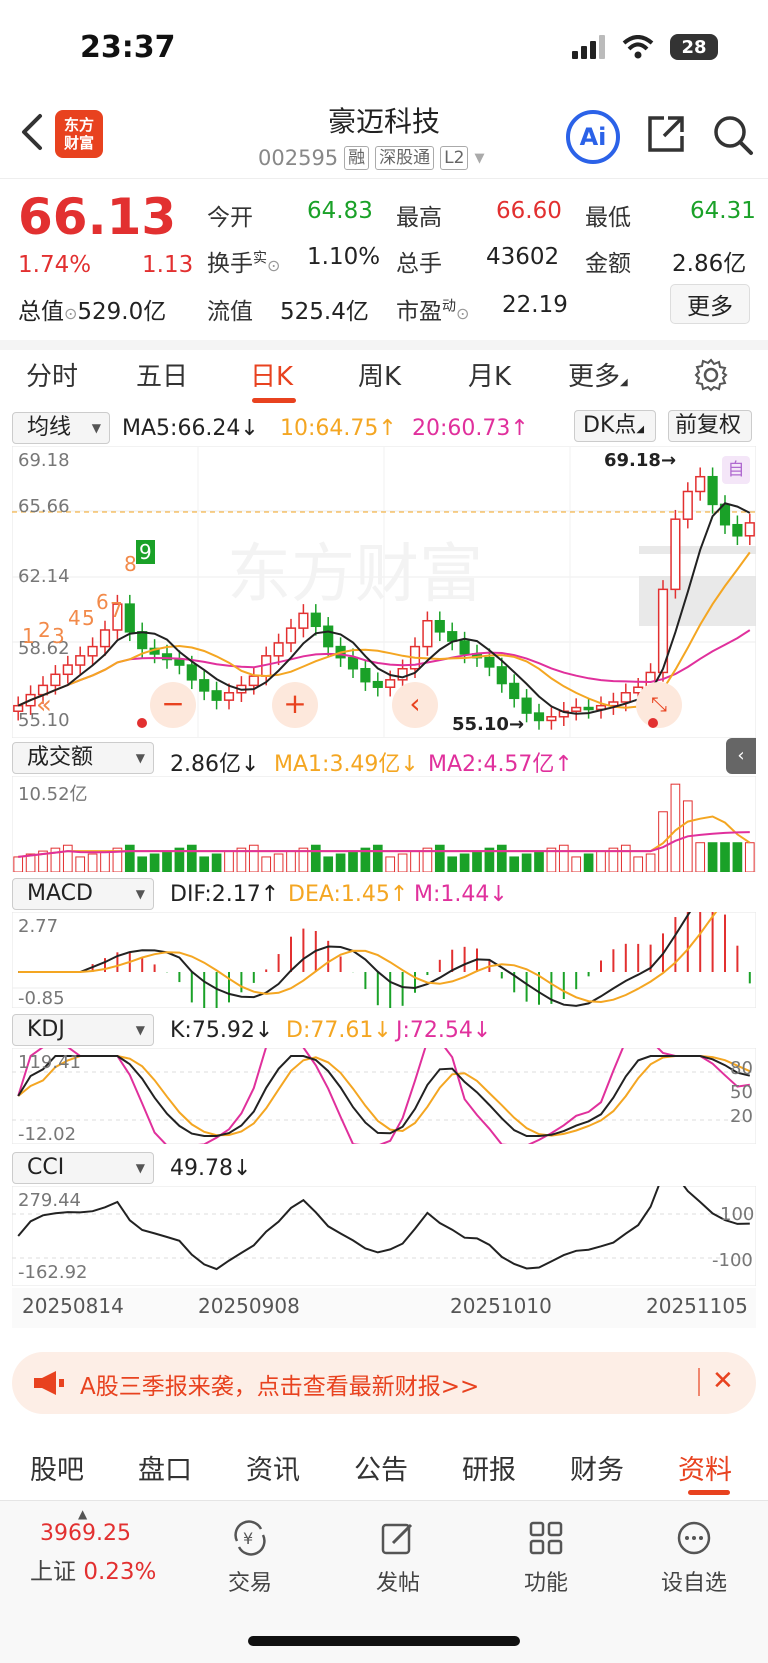  What do you see at coordinates (597, 1470) in the screenshot?
I see `tab-finance: 财务` at bounding box center [597, 1470].